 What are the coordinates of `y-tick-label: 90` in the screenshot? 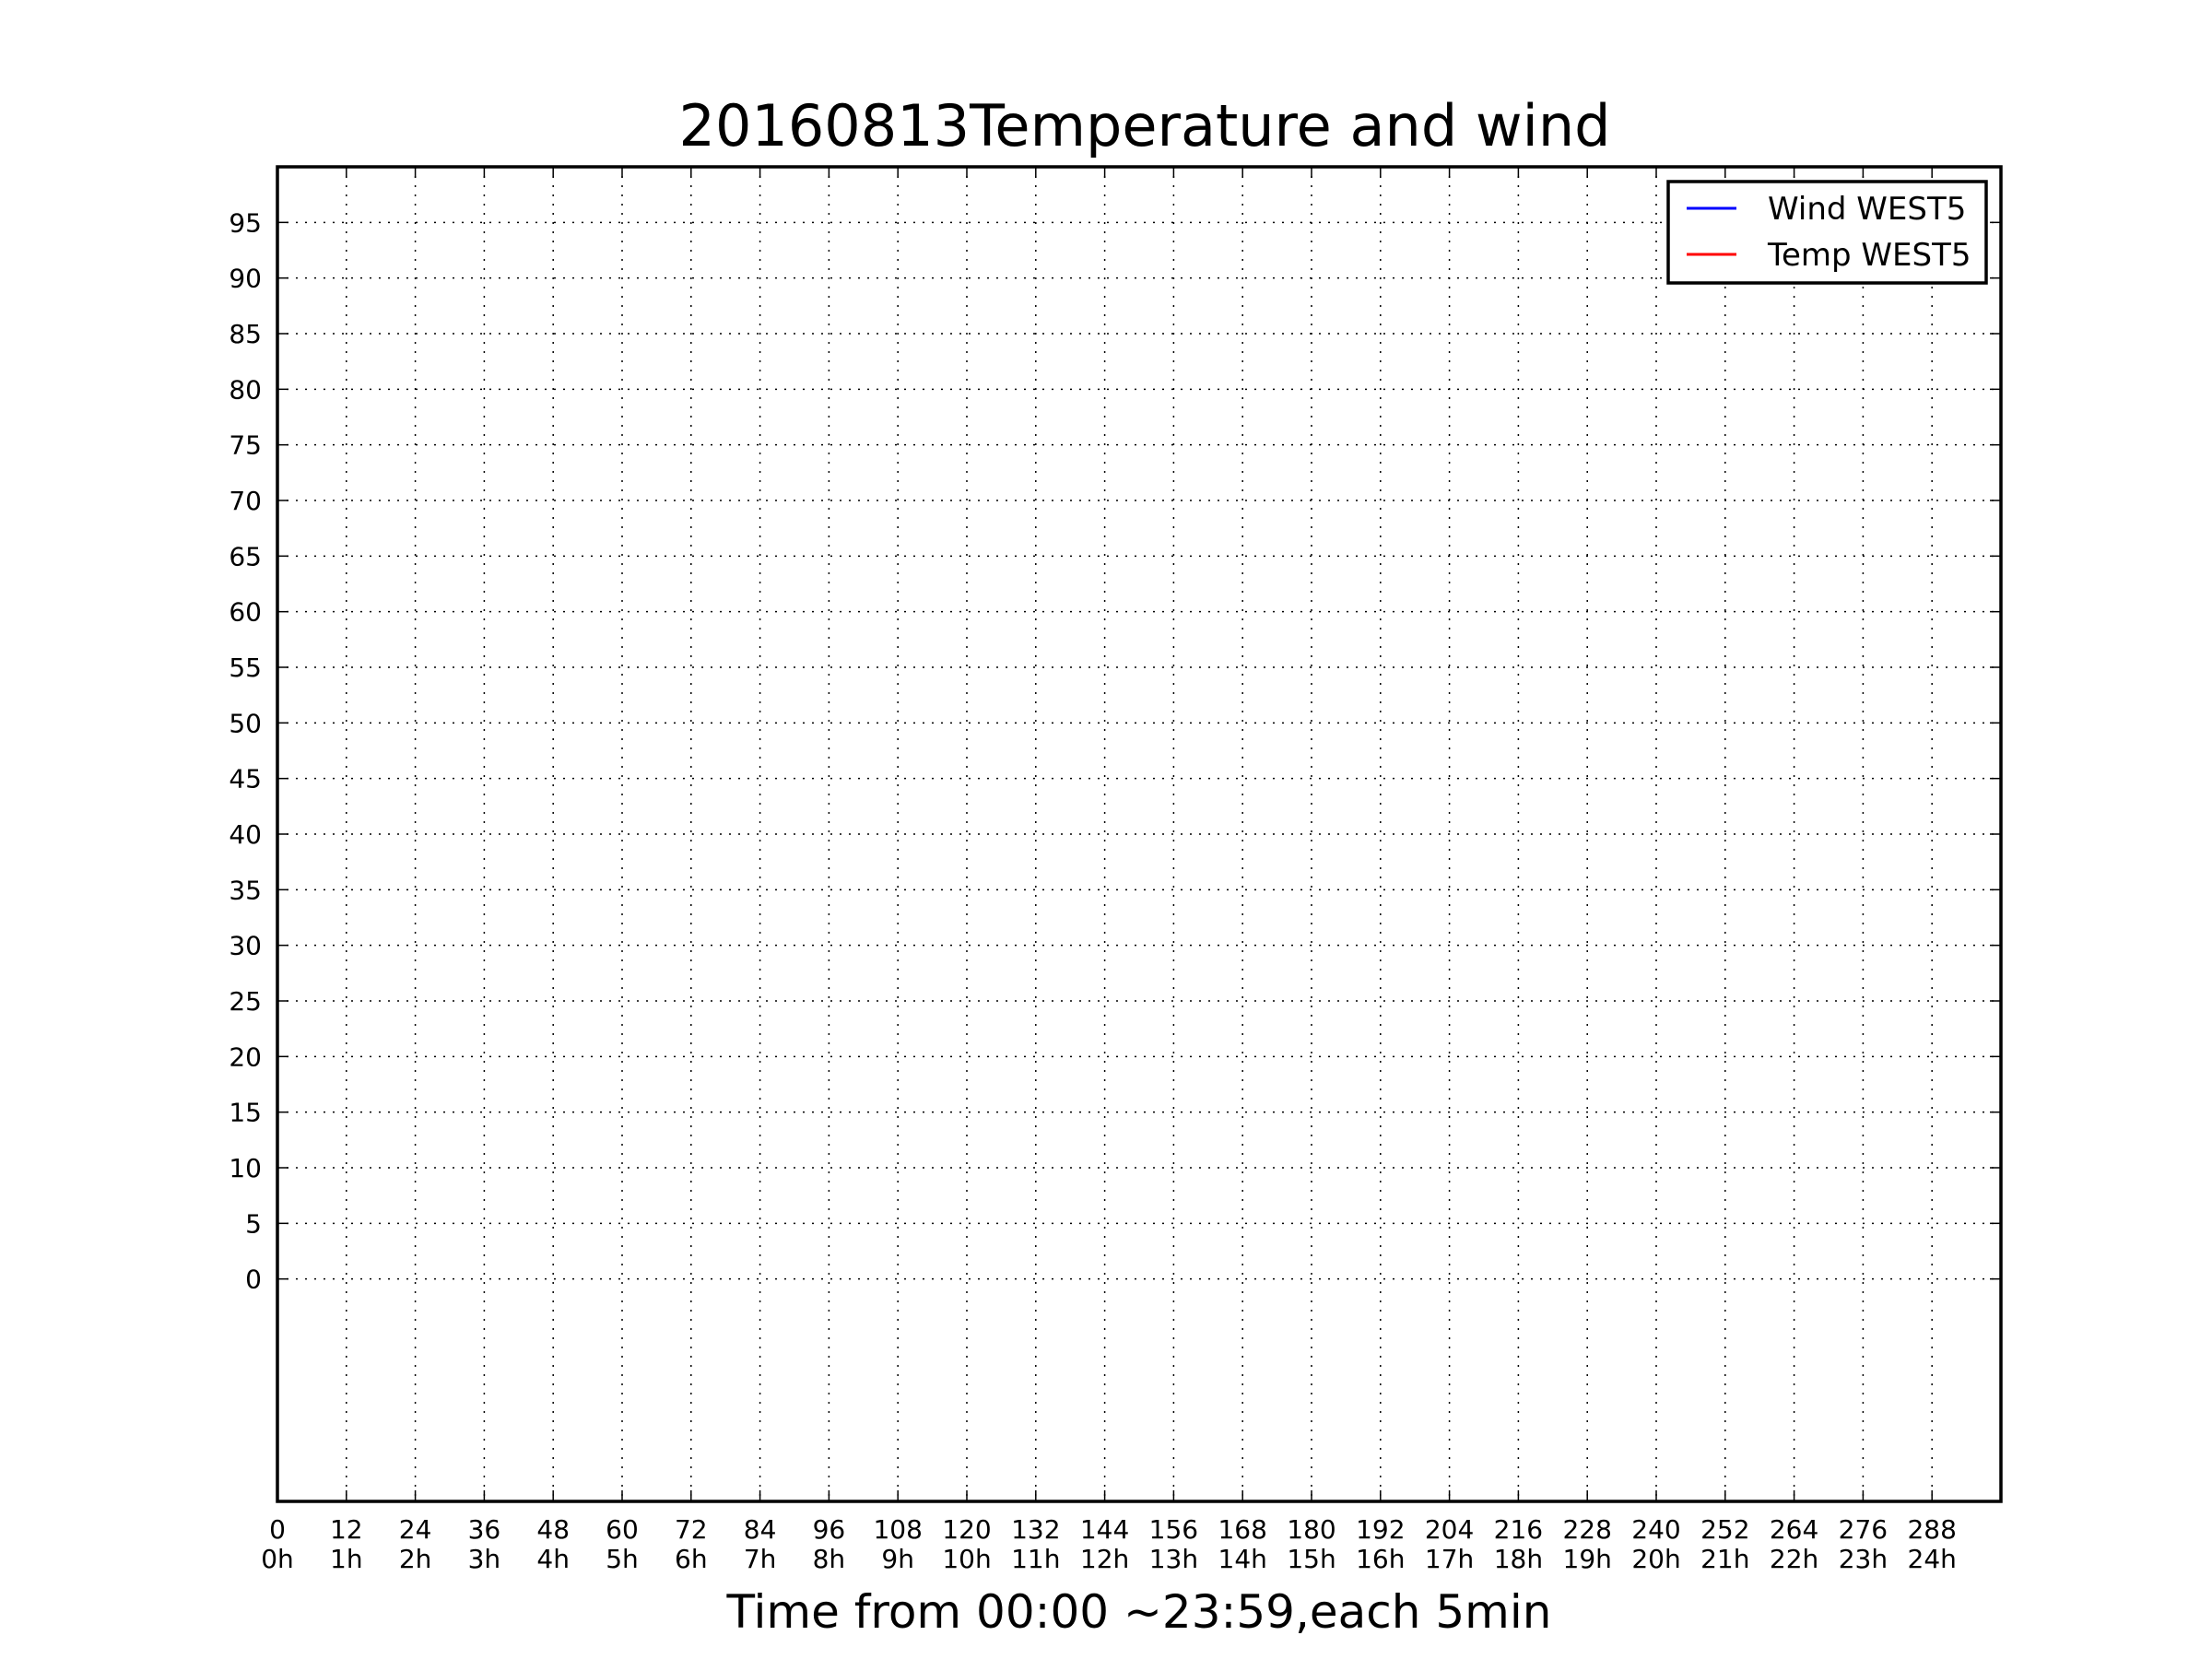 It's located at (245, 279).